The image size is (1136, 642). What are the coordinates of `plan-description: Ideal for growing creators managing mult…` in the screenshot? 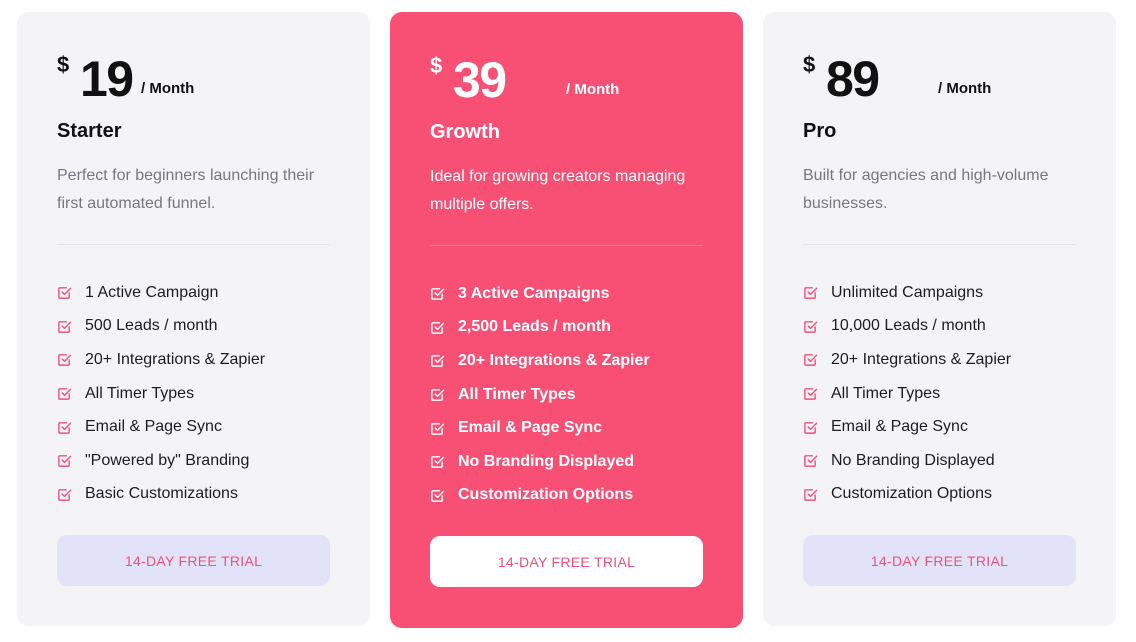 It's located at (558, 190).